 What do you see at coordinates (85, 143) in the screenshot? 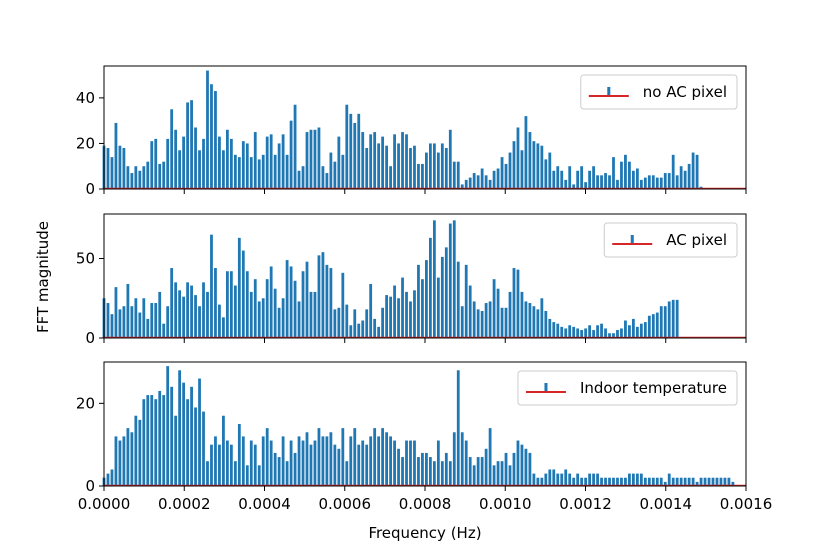
I see `y-tick-label: 20` at bounding box center [85, 143].